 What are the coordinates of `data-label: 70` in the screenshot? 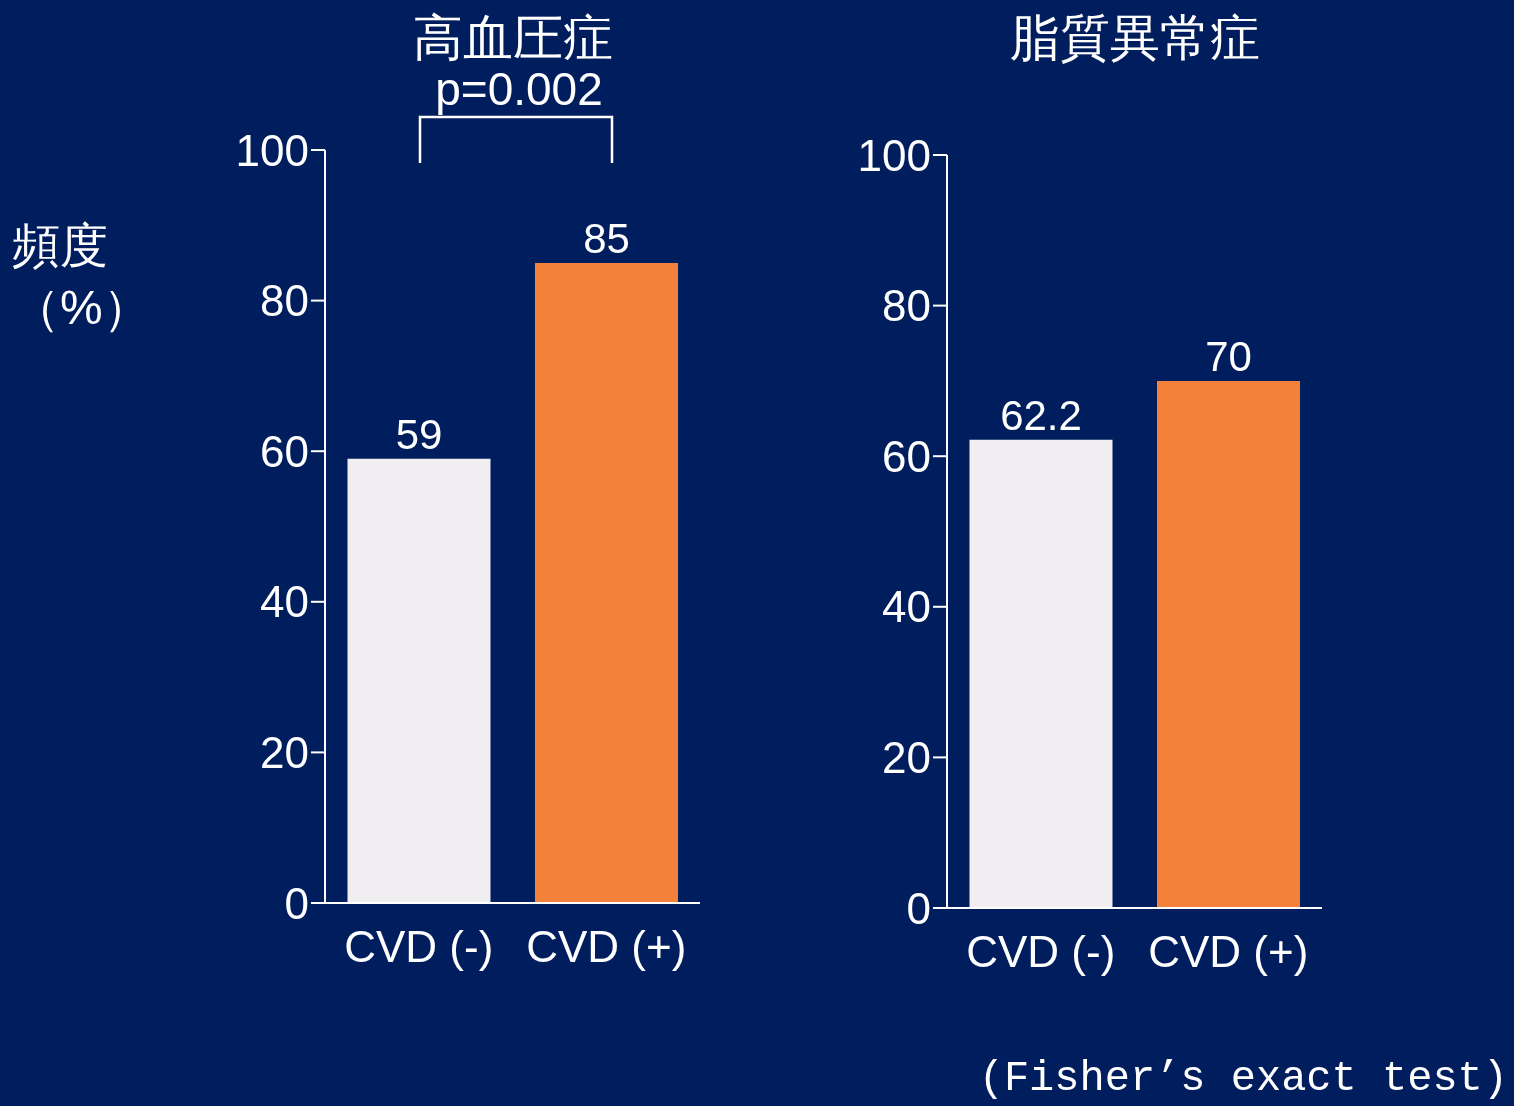 It's located at (1228, 356).